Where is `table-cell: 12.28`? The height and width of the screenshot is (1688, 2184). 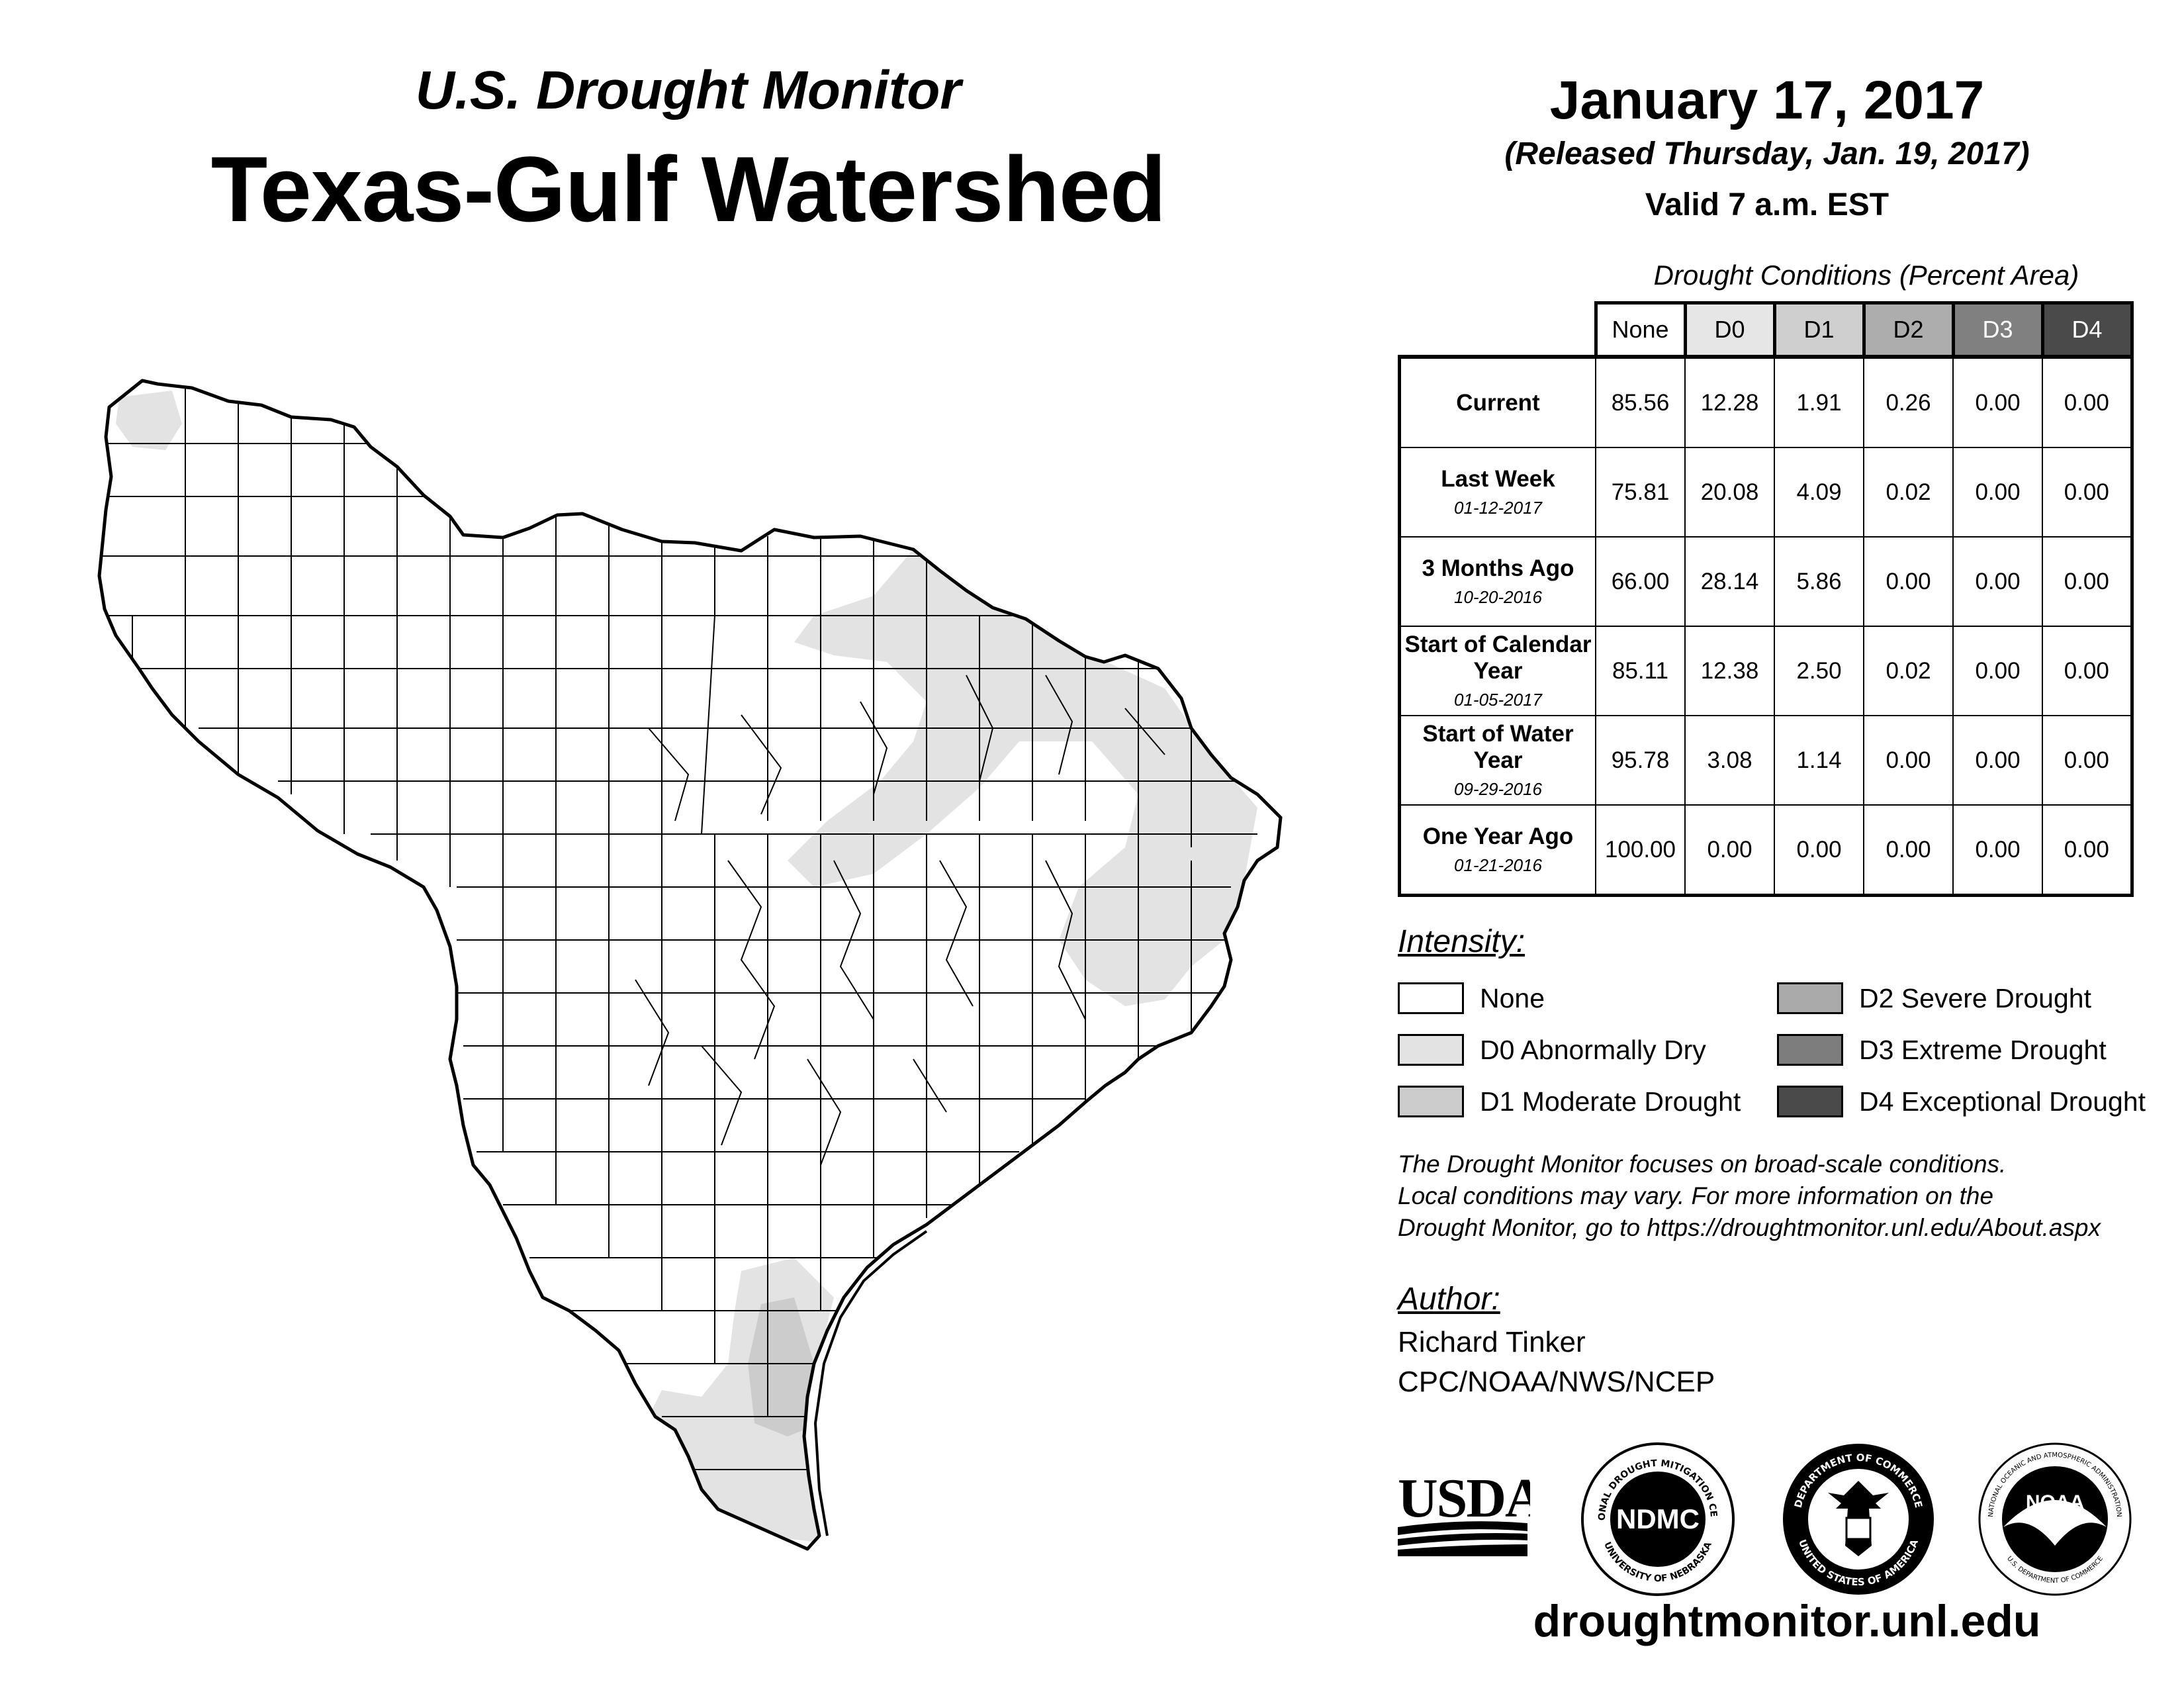
table-cell: 12.28 is located at coordinates (1729, 401).